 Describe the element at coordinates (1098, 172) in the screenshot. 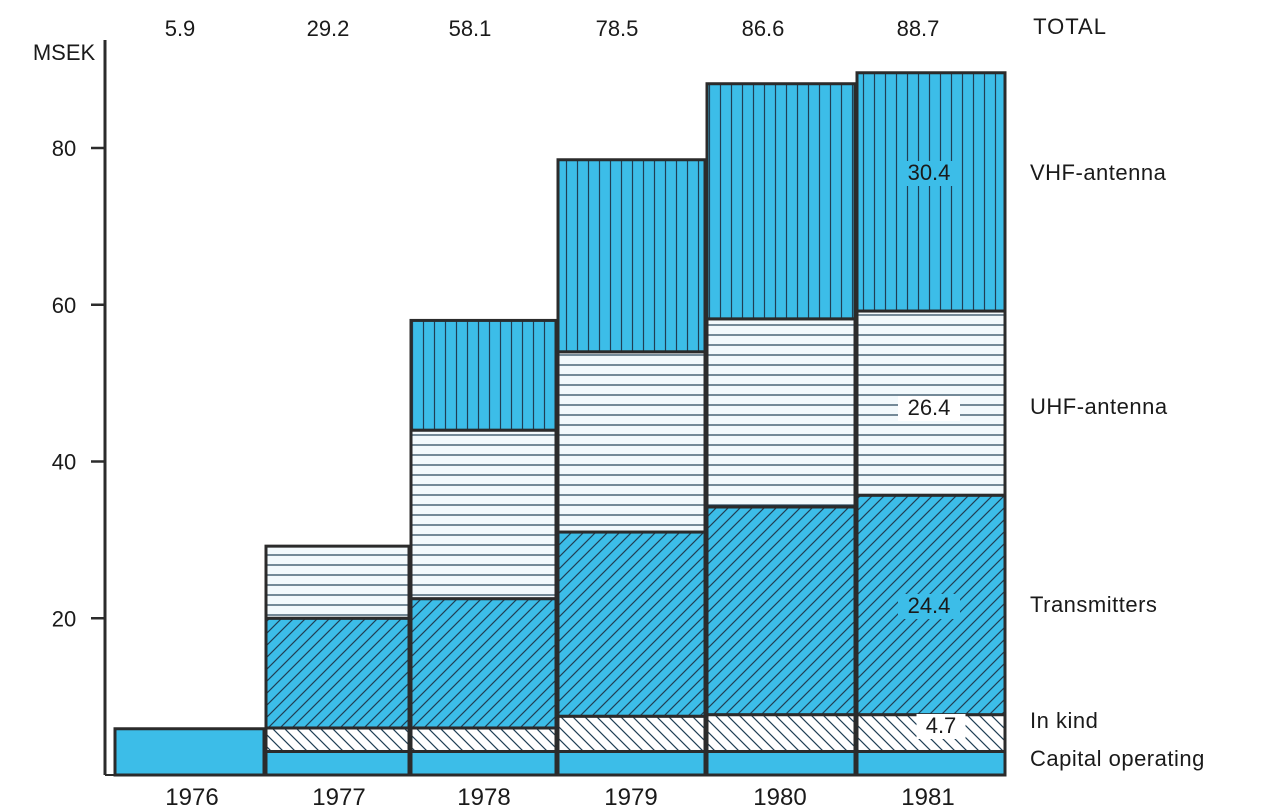

I see `legend-label-vhf-antenna: VHF-antenna` at that location.